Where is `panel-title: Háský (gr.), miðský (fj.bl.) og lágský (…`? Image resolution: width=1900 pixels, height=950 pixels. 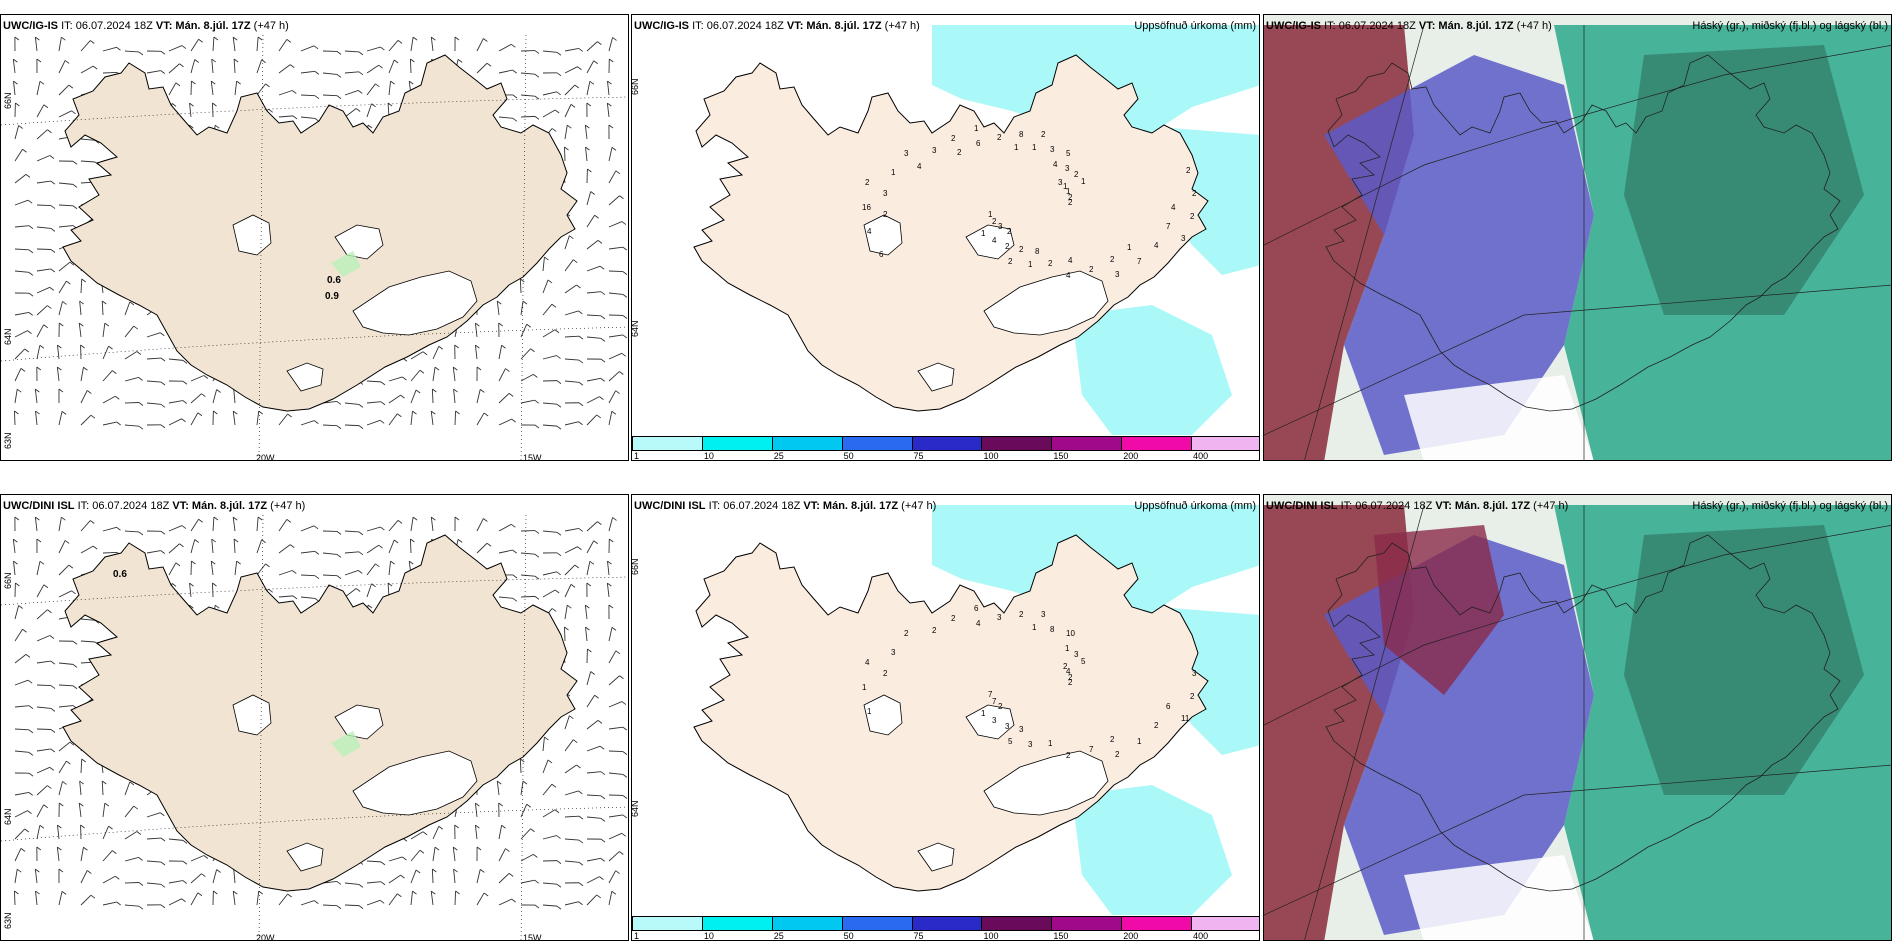 panel-title: Háský (gr.), miðský (fj.bl.) og lágský (… is located at coordinates (1790, 26).